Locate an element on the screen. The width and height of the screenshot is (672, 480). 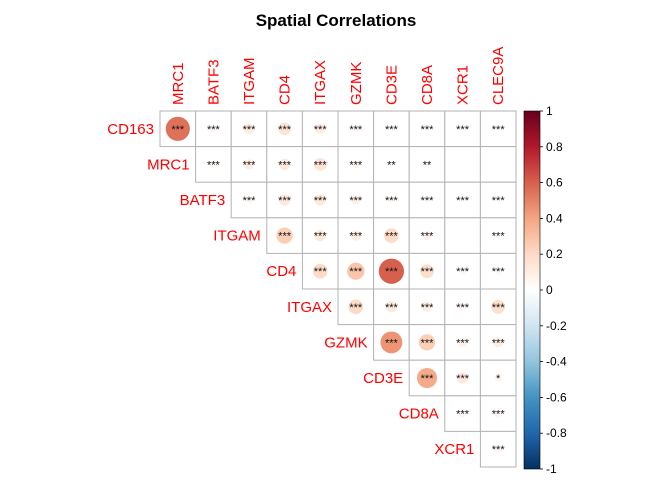
row-label: CD4 is located at coordinates (281, 271).